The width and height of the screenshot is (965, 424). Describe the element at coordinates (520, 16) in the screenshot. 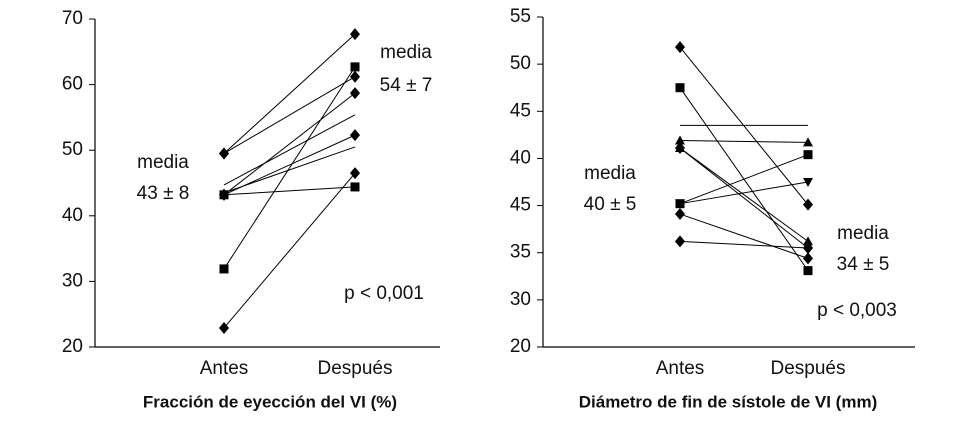

I see `y-tick-label: 55` at that location.